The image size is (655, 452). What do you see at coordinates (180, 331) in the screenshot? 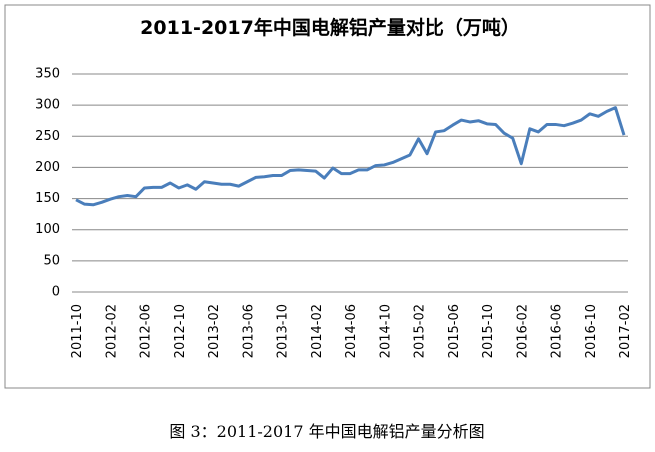
I see `x-tick-label: 2012-10` at bounding box center [180, 331].